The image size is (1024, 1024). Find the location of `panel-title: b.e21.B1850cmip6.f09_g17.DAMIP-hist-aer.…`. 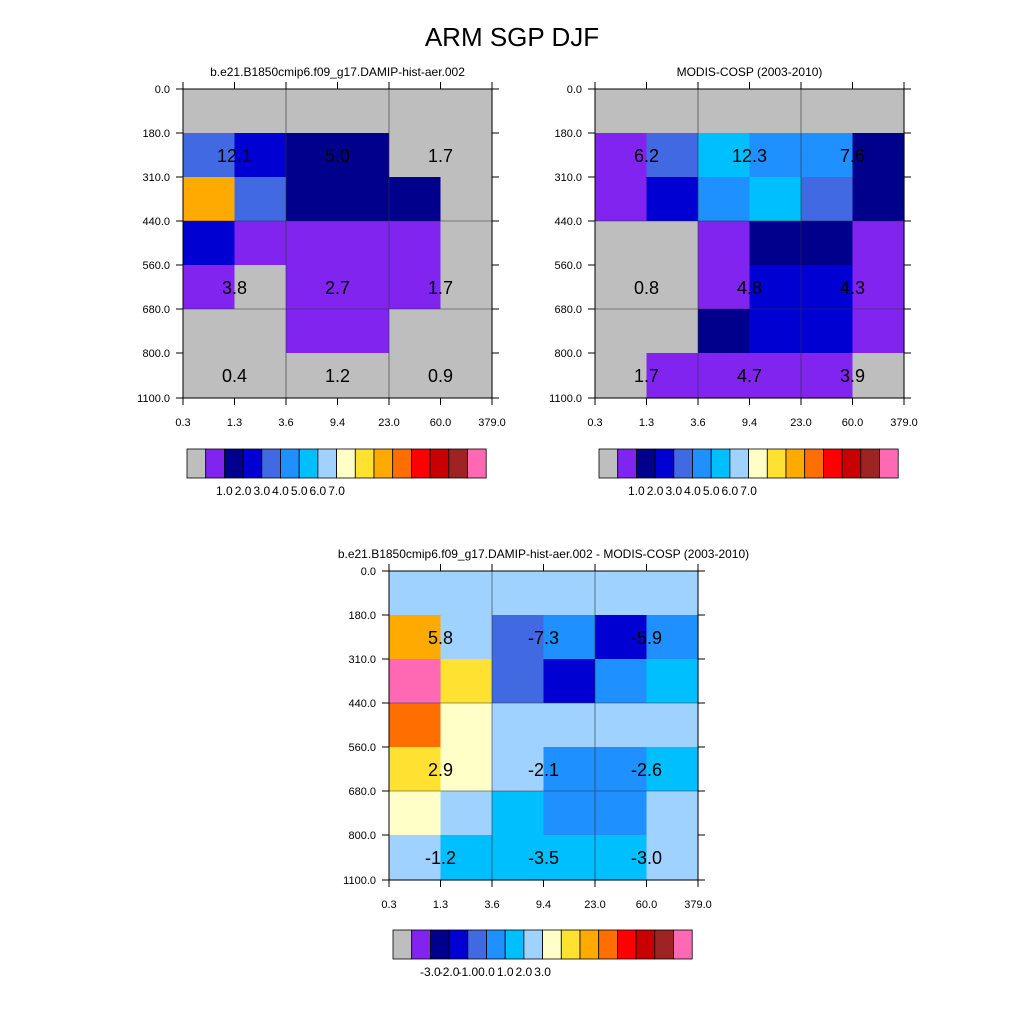

panel-title: b.e21.B1850cmip6.f09_g17.DAMIP-hist-aer.… is located at coordinates (543, 554).